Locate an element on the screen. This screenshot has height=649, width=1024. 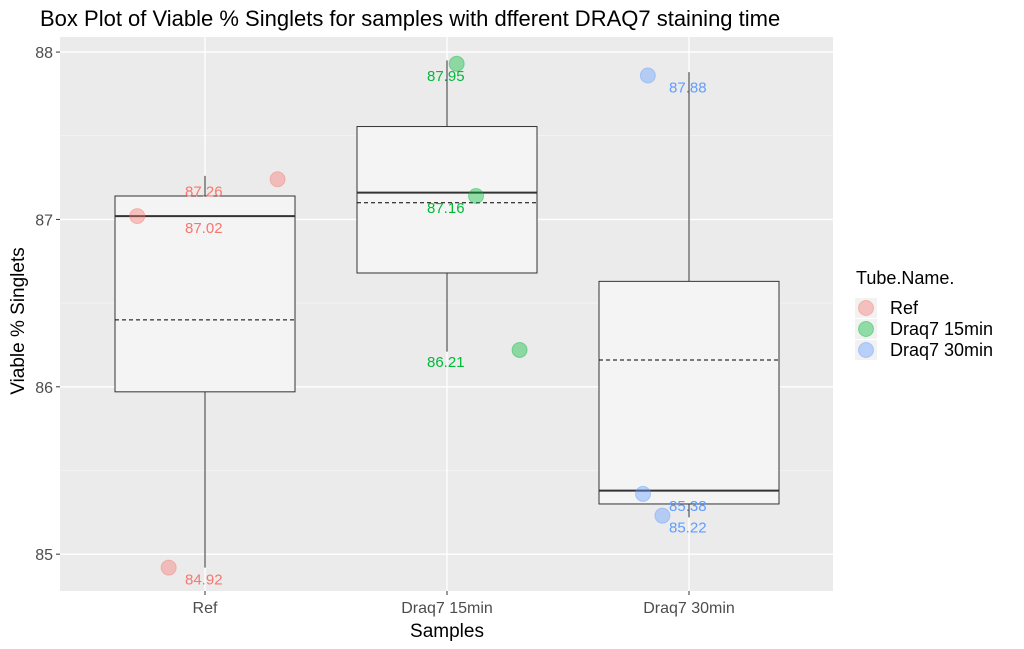
y-tick-label: 86 is located at coordinates (44, 388).